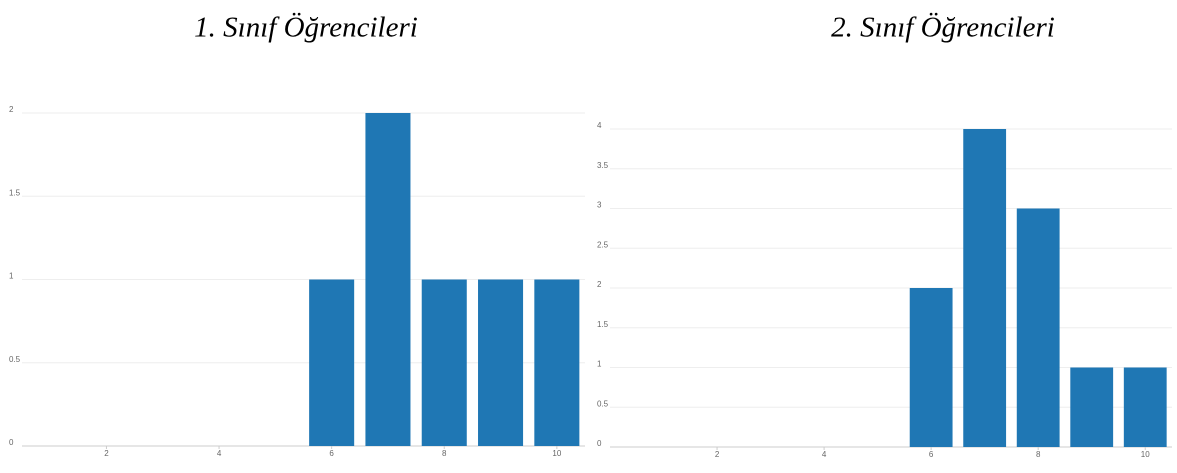 Image resolution: width=1177 pixels, height=473 pixels. What do you see at coordinates (603, 244) in the screenshot?
I see `y-tick-label: 2.5` at bounding box center [603, 244].